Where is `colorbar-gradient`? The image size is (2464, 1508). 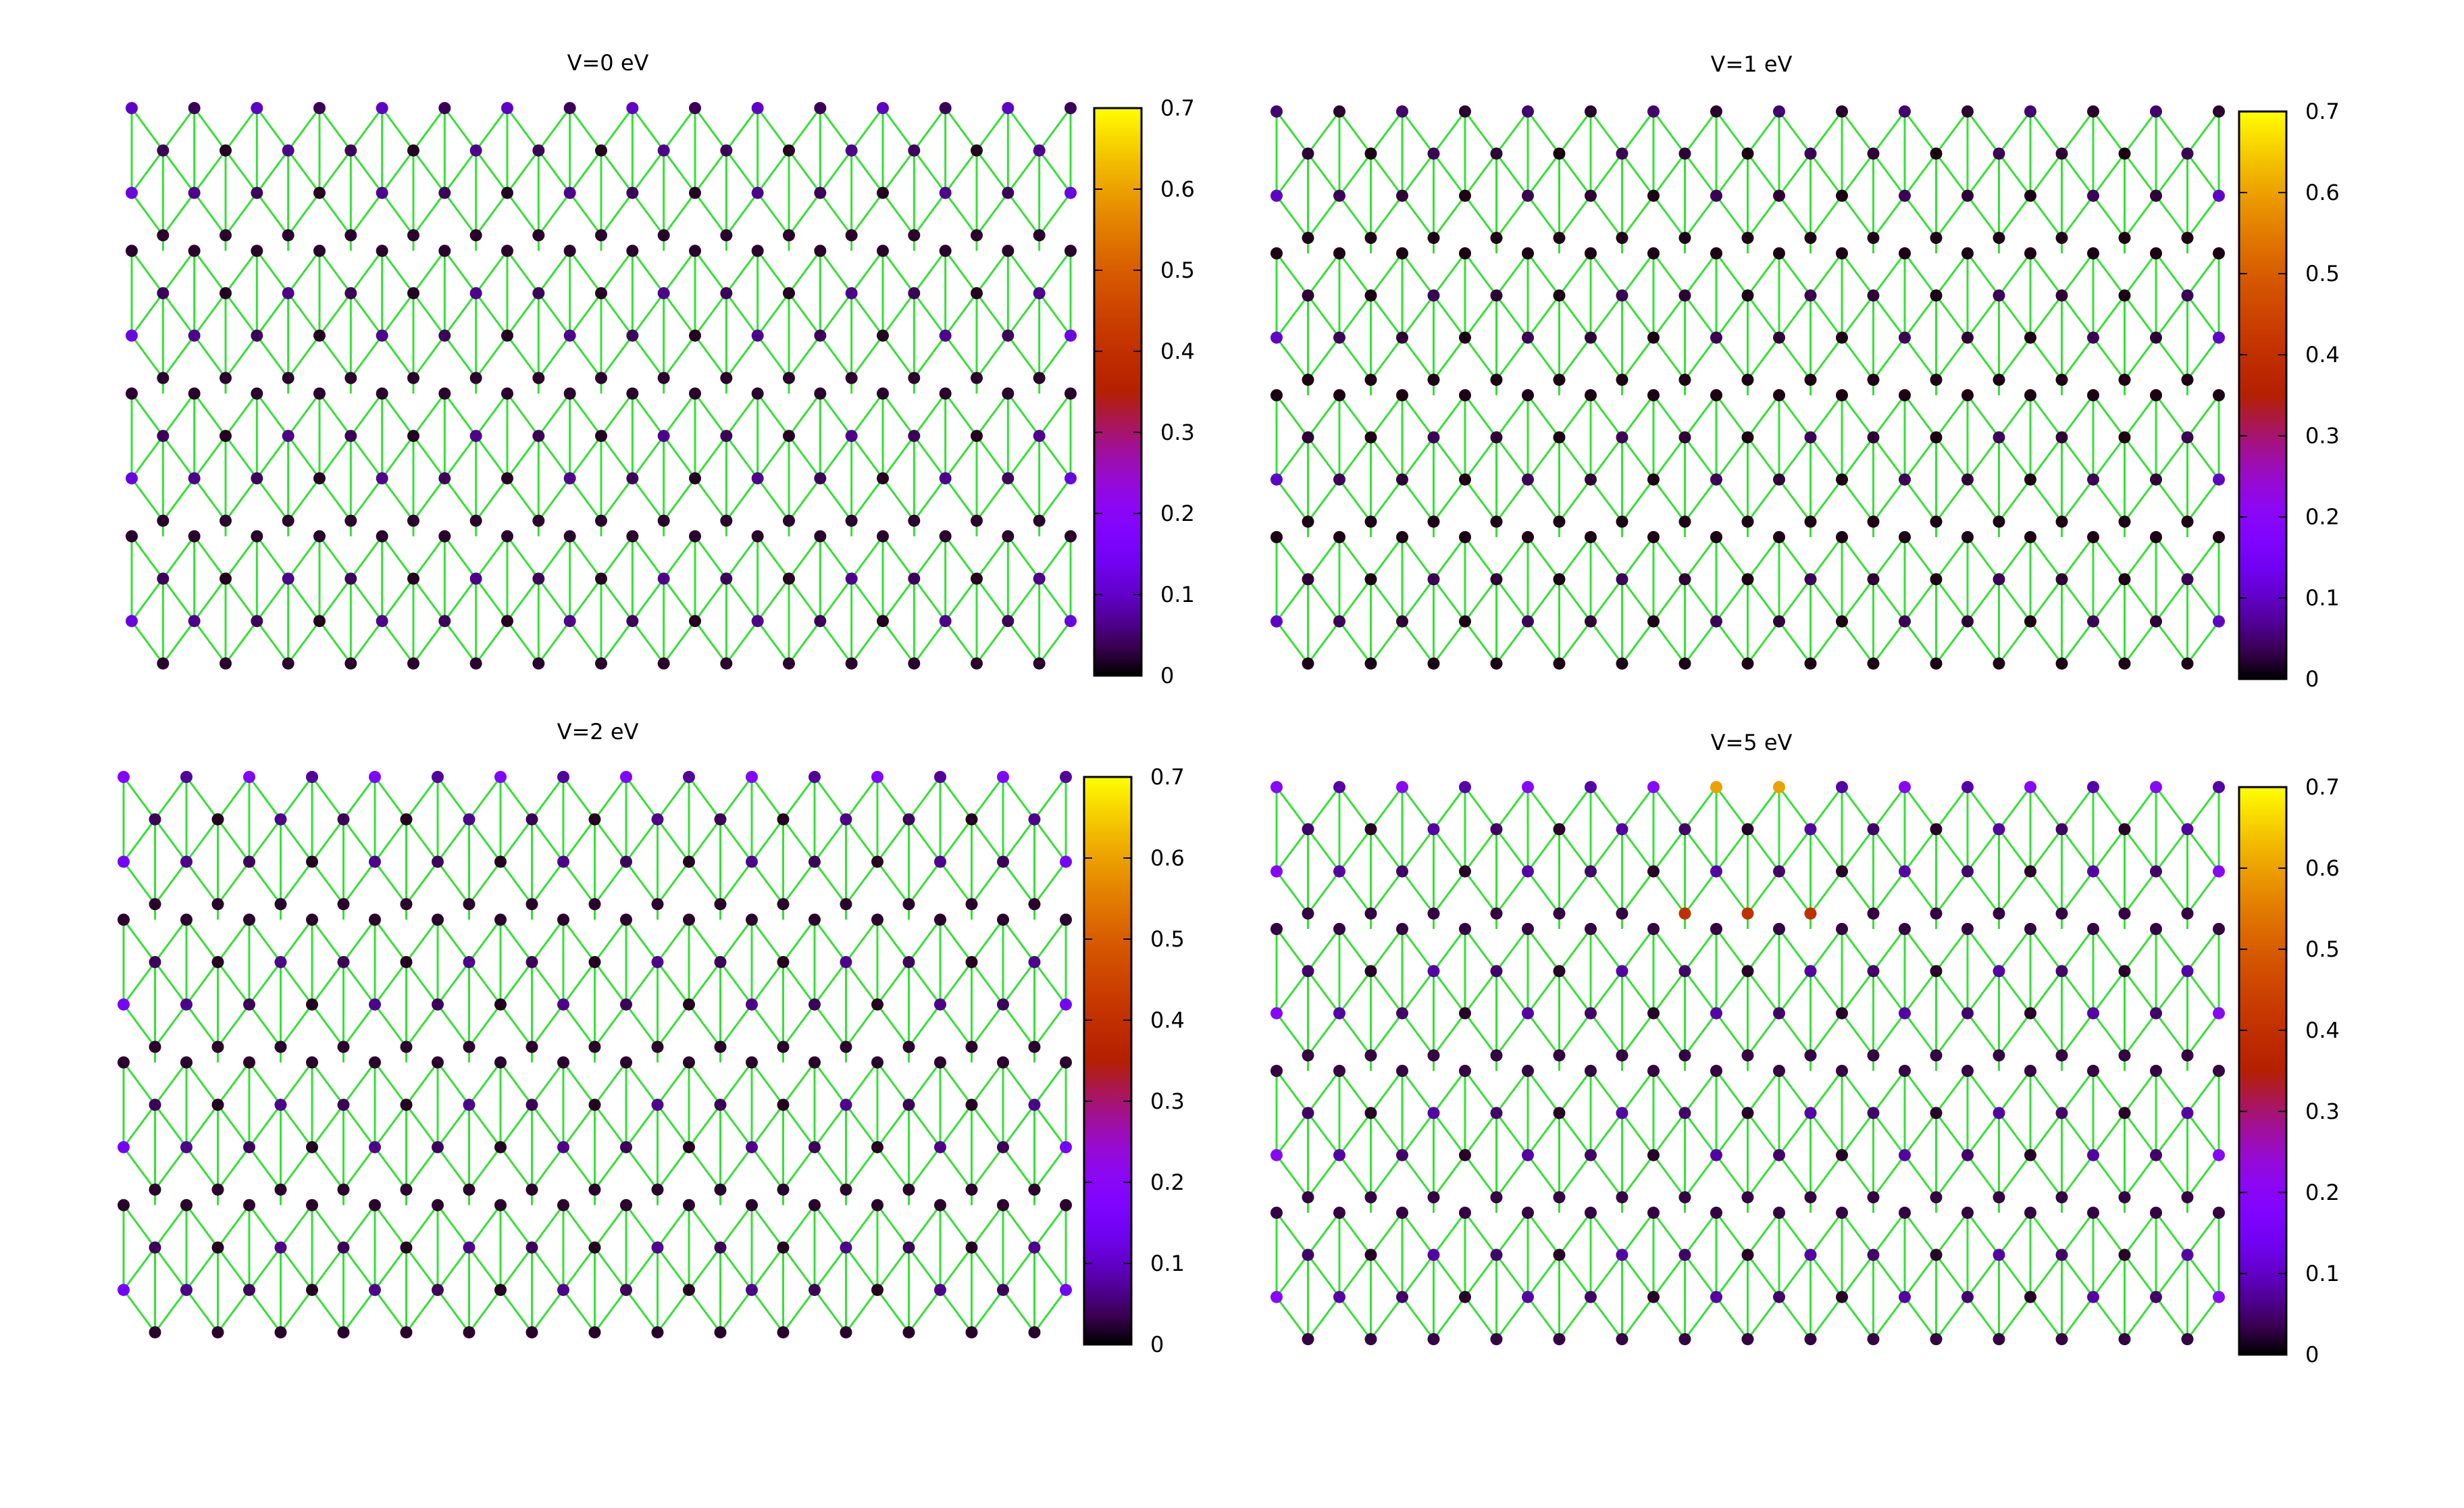 colorbar-gradient is located at coordinates (2263, 395).